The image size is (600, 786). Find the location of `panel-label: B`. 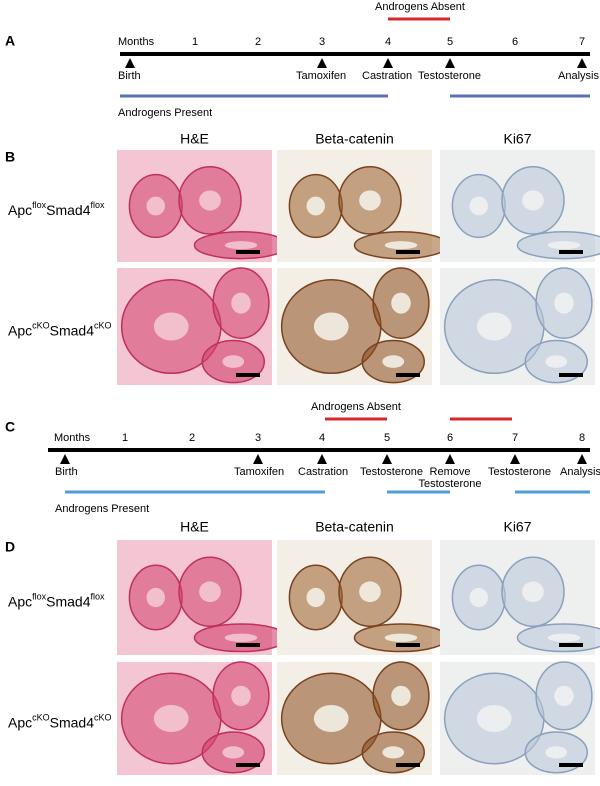

panel-label: B is located at coordinates (10, 157).